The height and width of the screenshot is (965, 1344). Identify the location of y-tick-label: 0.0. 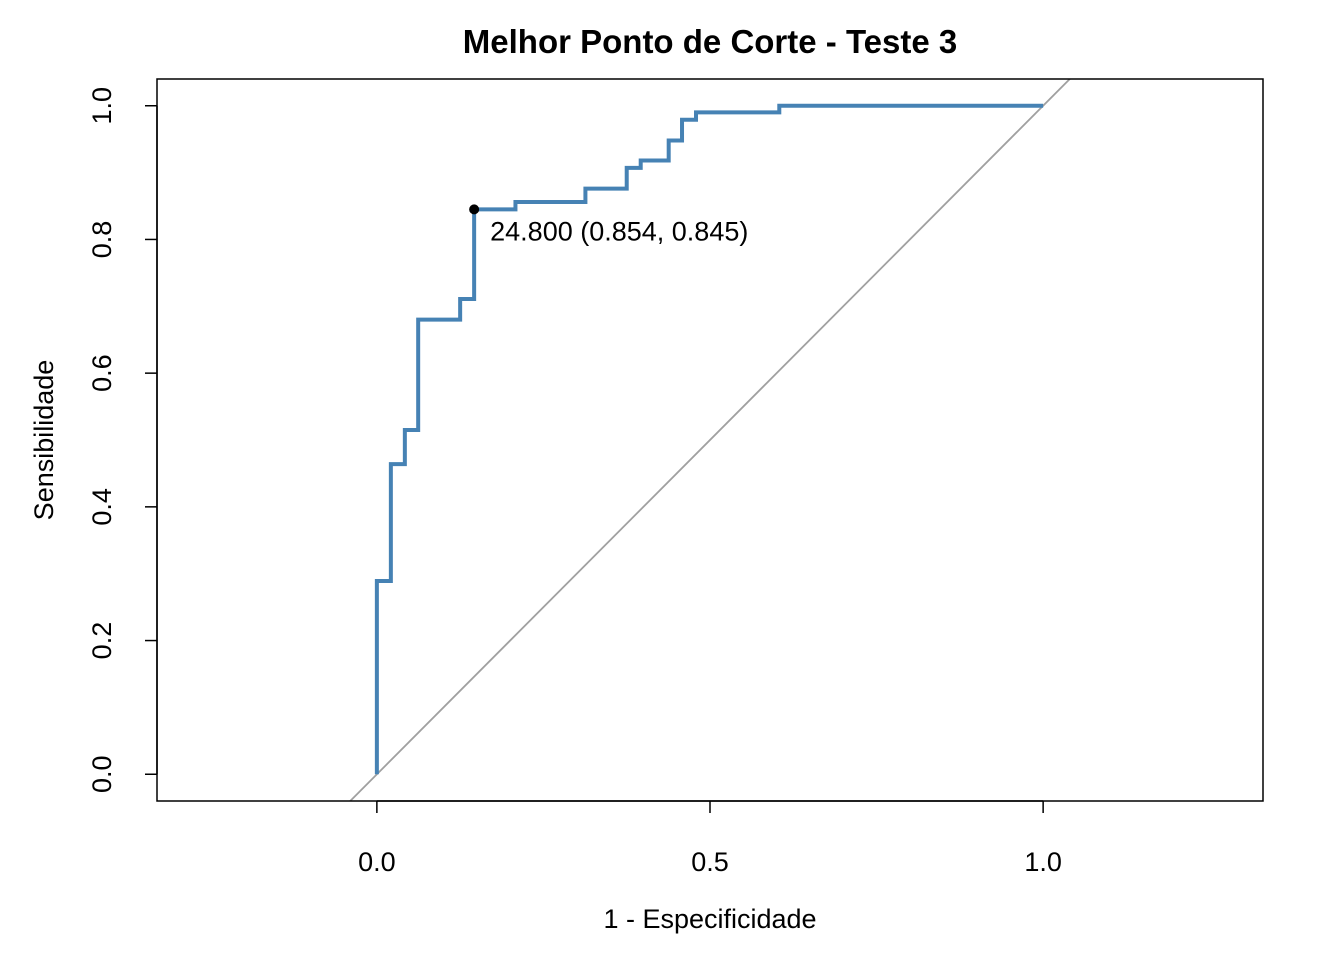
(102, 774).